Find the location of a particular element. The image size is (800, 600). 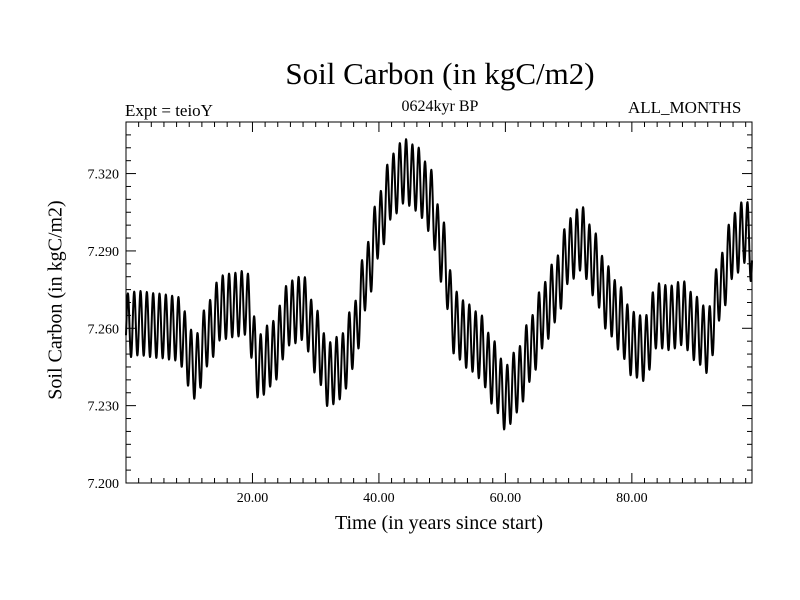

x-tick-label: 80.00 is located at coordinates (632, 498).